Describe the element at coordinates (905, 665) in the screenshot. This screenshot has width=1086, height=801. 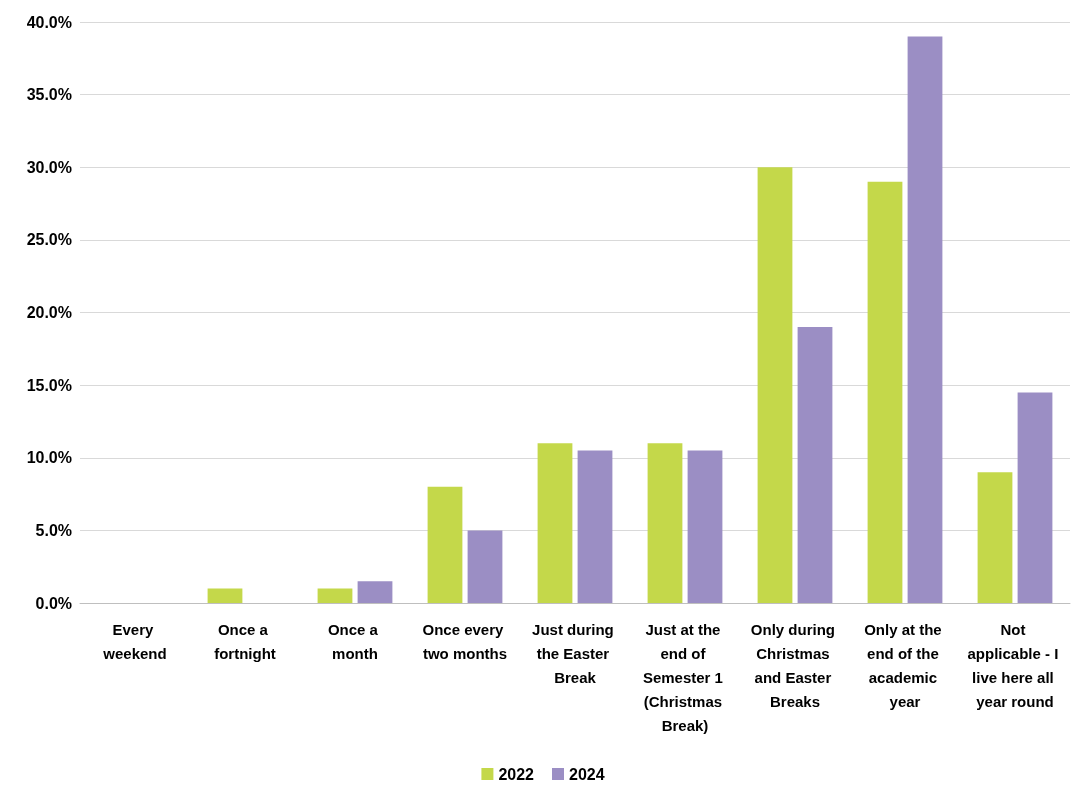
I see `x-tick-label: Only at the end of the academic year` at that location.